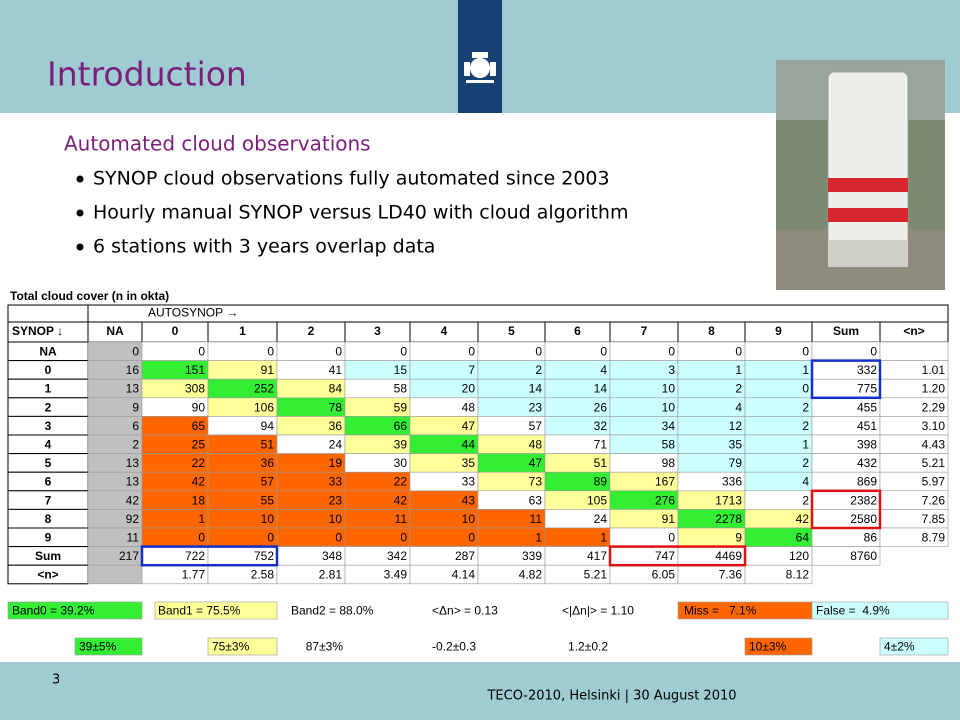  Describe the element at coordinates (728, 556) in the screenshot. I see `cell-value: 4469` at that location.